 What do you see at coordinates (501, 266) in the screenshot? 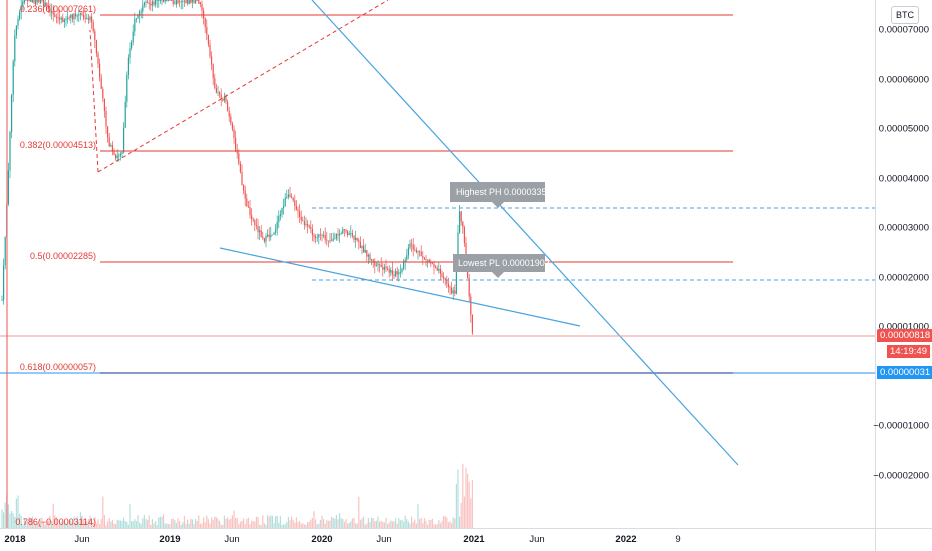
I see `lowest-pl-note: Lowest PL 0.00001902` at bounding box center [501, 266].